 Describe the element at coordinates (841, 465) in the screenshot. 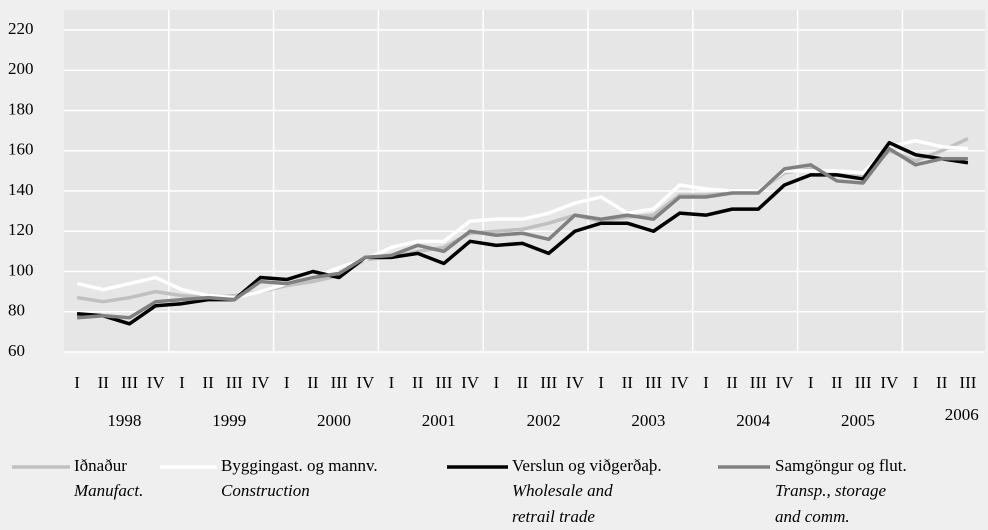

I see `legend-label: Samgöngur og flut.` at that location.